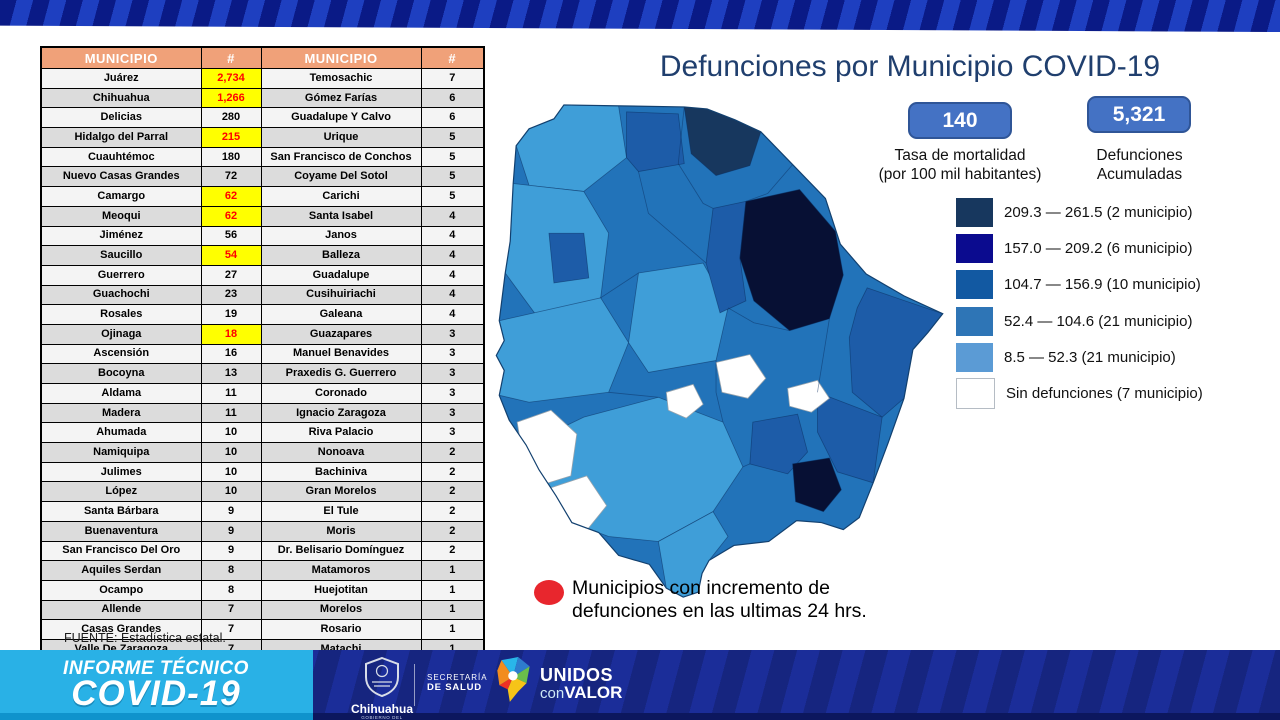 The height and width of the screenshot is (720, 1280). Describe the element at coordinates (640, 16) in the screenshot. I see `top-striped-banner` at that location.